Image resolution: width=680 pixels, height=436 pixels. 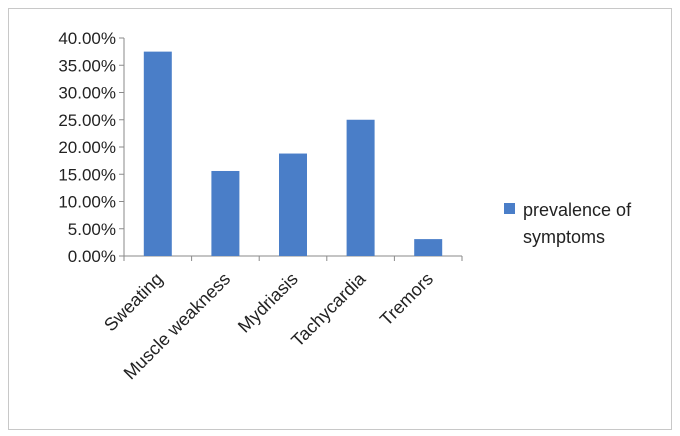 What do you see at coordinates (428, 247) in the screenshot?
I see `bar-tremors` at bounding box center [428, 247].